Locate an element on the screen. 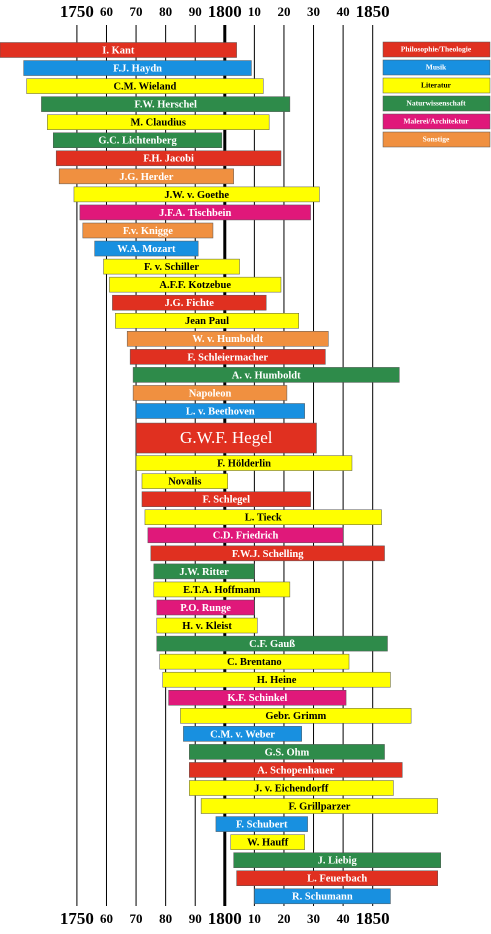  bar-label: I. Kant is located at coordinates (118, 50).